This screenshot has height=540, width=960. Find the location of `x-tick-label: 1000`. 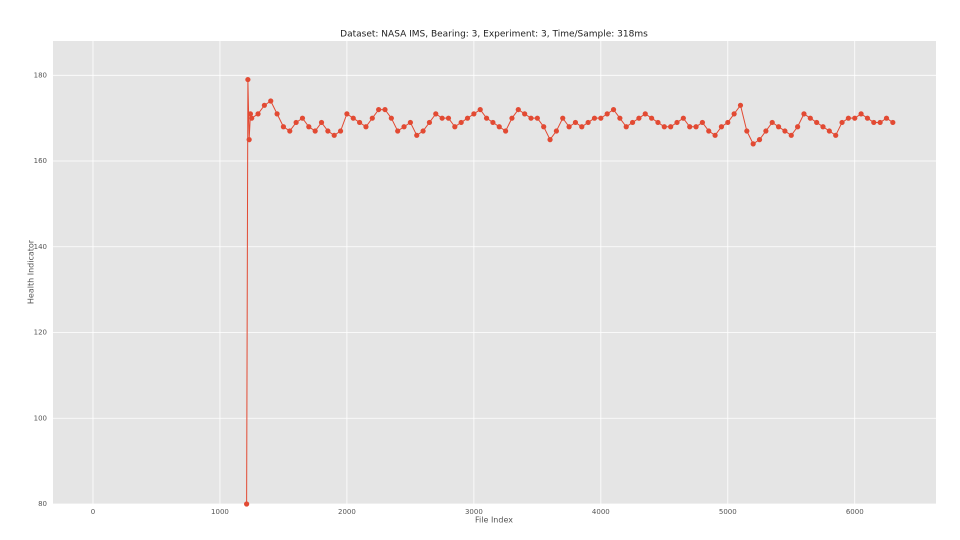

x-tick-label: 1000 is located at coordinates (220, 512).